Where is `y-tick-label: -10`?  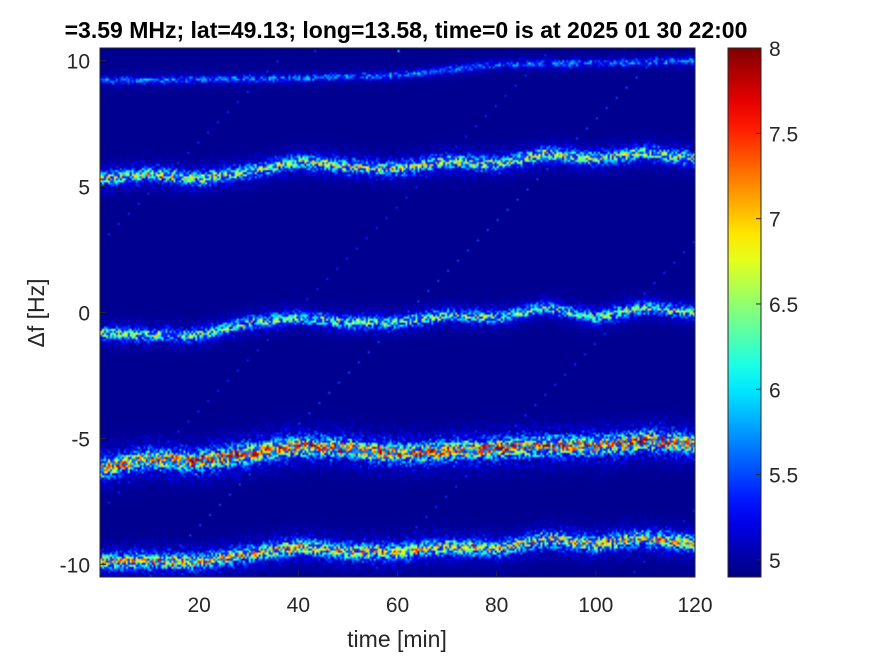 y-tick-label: -10 is located at coordinates (75, 565).